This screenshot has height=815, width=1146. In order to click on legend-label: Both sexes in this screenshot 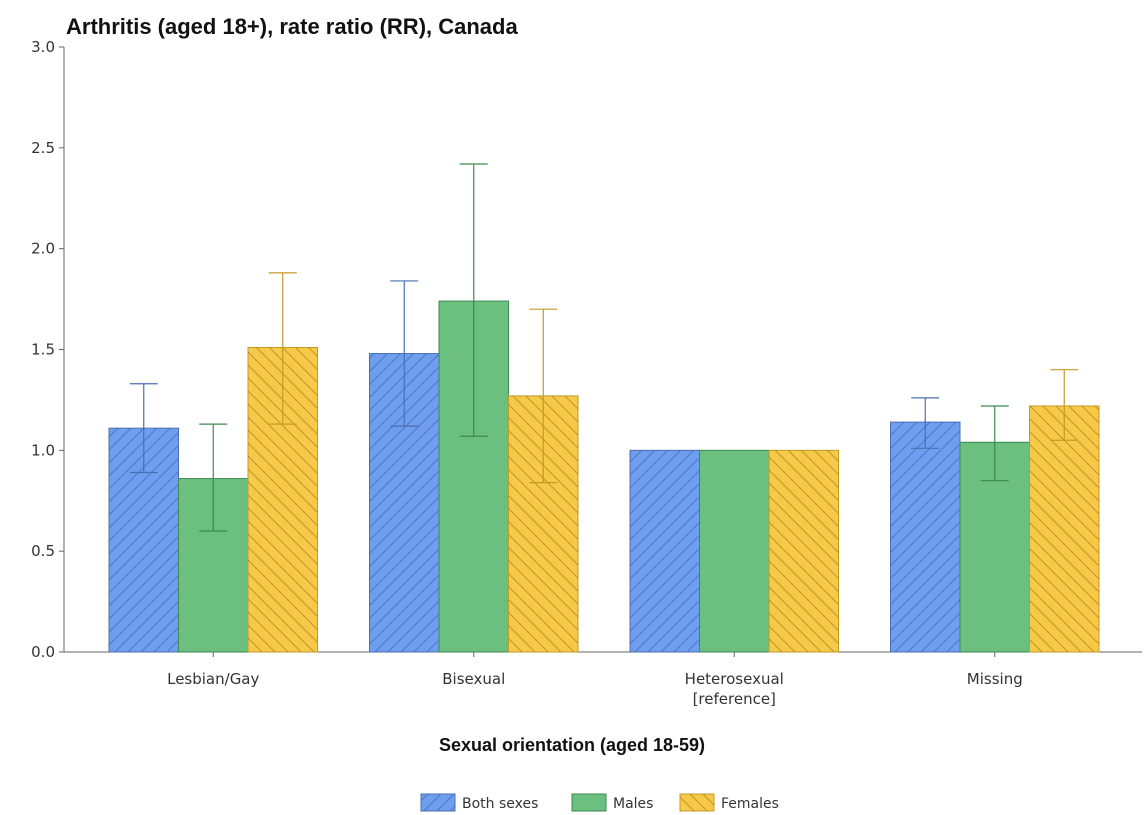, I will do `click(500, 804)`.